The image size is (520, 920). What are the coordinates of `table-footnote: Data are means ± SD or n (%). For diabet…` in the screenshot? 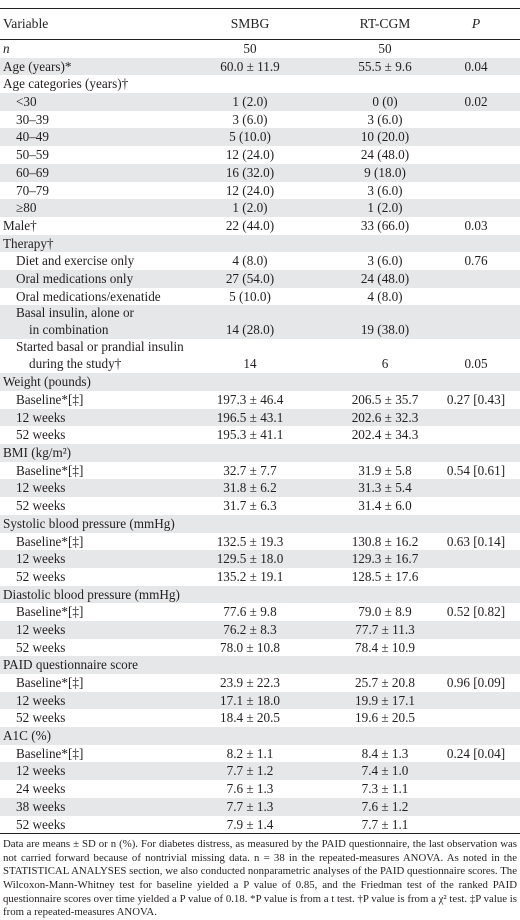 It's located at (260, 877).